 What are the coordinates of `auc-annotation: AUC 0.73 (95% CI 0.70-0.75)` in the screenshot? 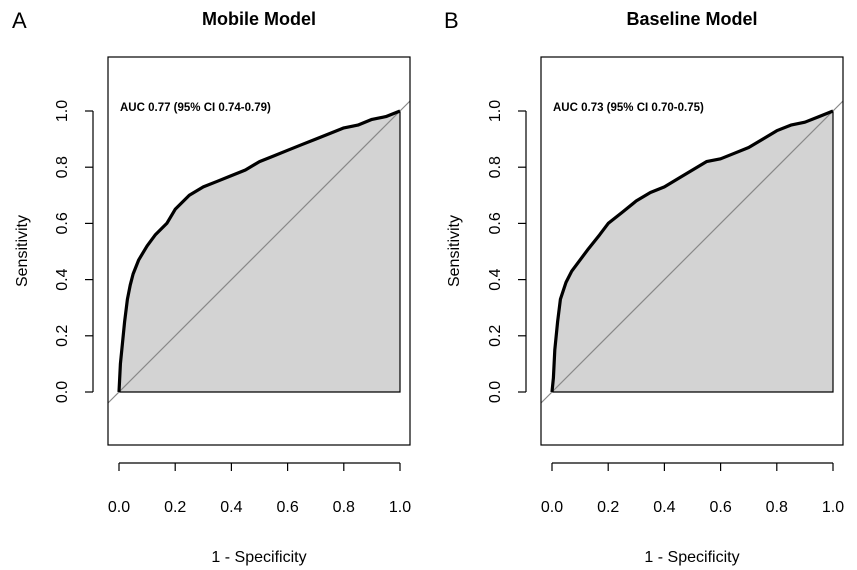 It's located at (628, 108).